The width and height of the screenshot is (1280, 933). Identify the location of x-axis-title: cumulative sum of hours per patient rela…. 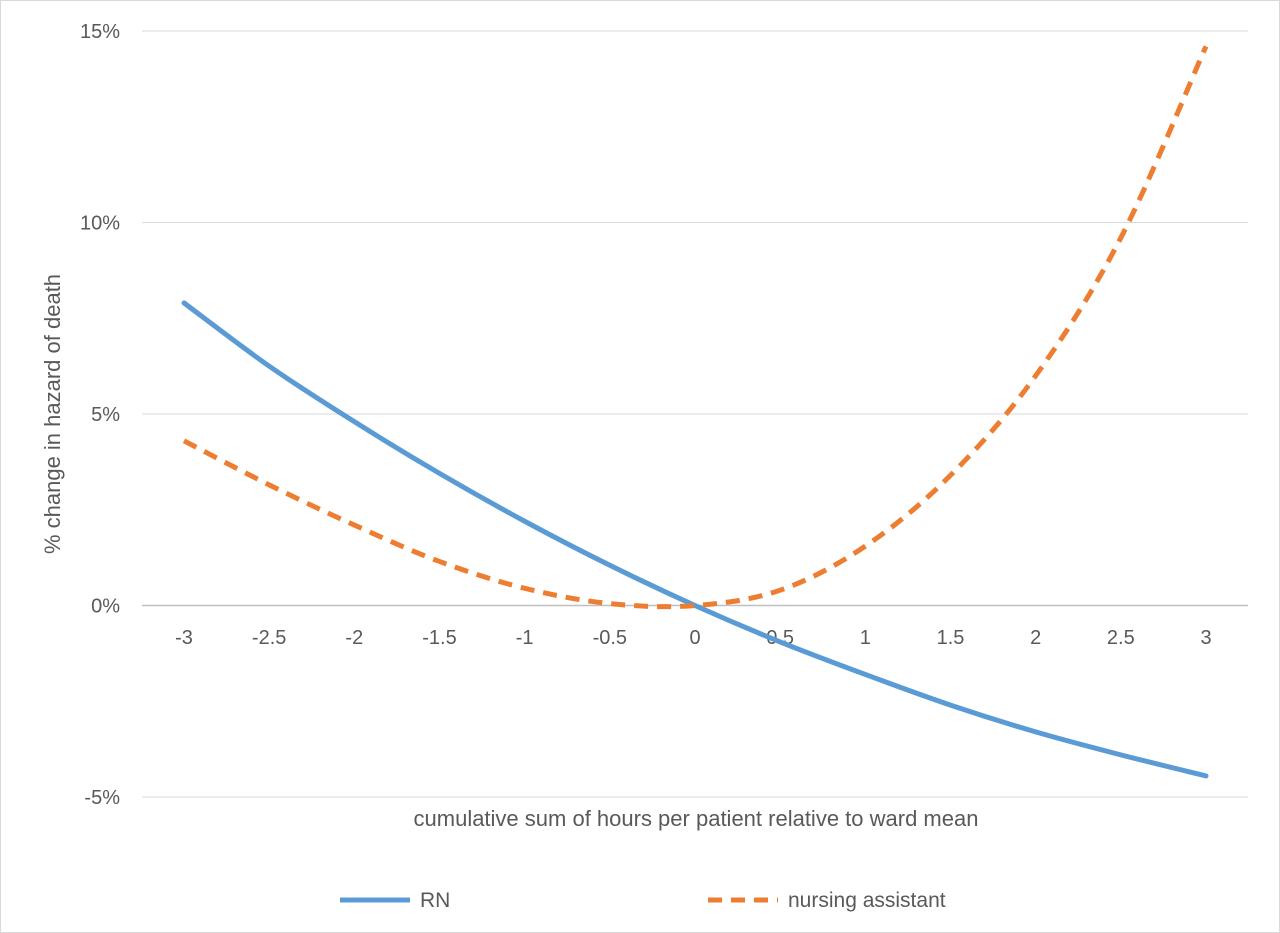
(696, 818).